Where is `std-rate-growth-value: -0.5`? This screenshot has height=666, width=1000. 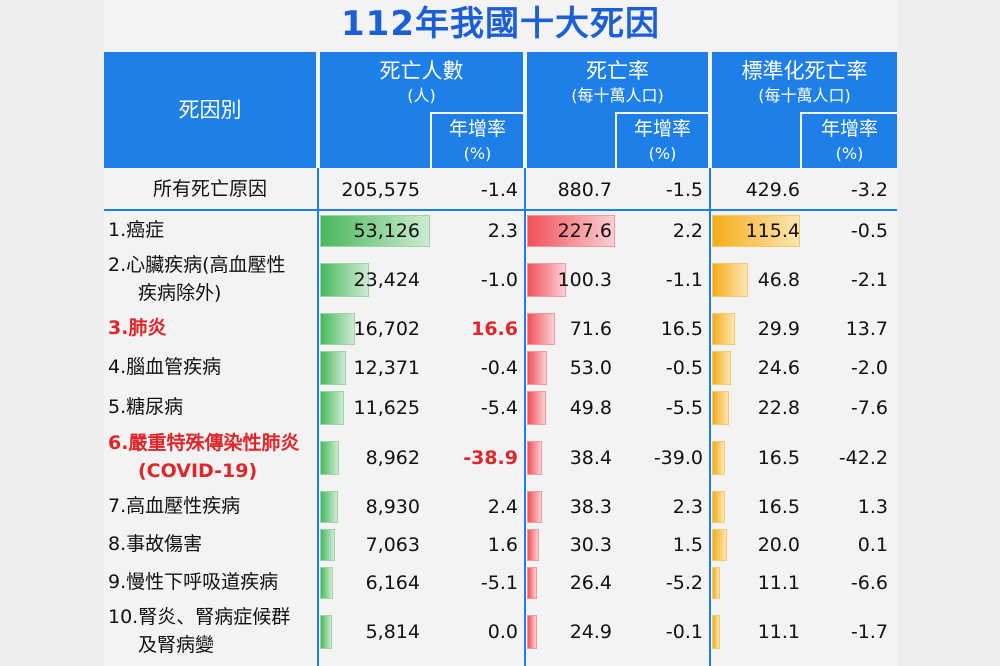 std-rate-growth-value: -0.5 is located at coordinates (869, 231).